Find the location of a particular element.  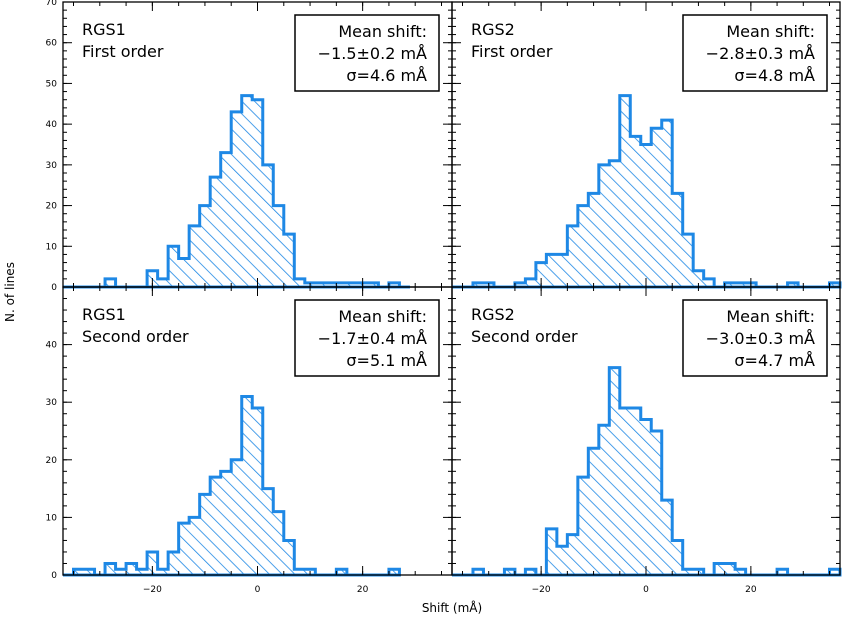

y-tick-label: 50 is located at coordinates (52, 84).